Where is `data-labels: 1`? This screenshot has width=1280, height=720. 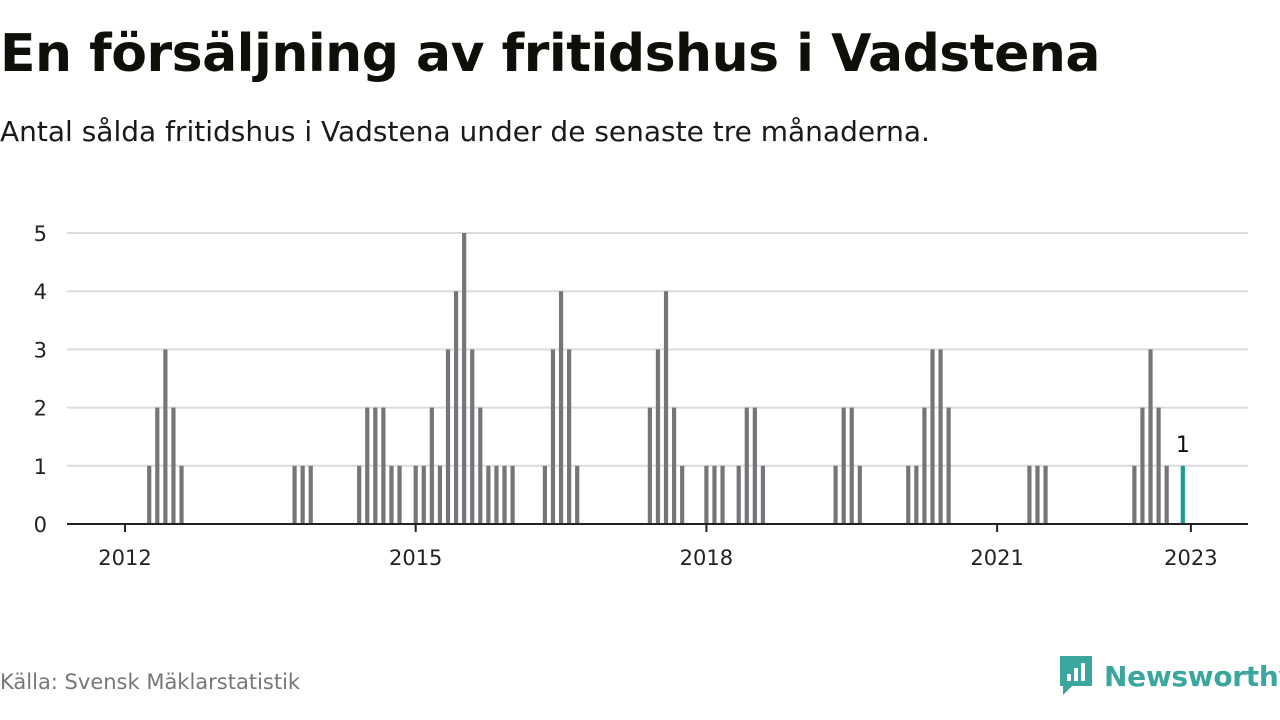
data-labels: 1 is located at coordinates (1183, 445).